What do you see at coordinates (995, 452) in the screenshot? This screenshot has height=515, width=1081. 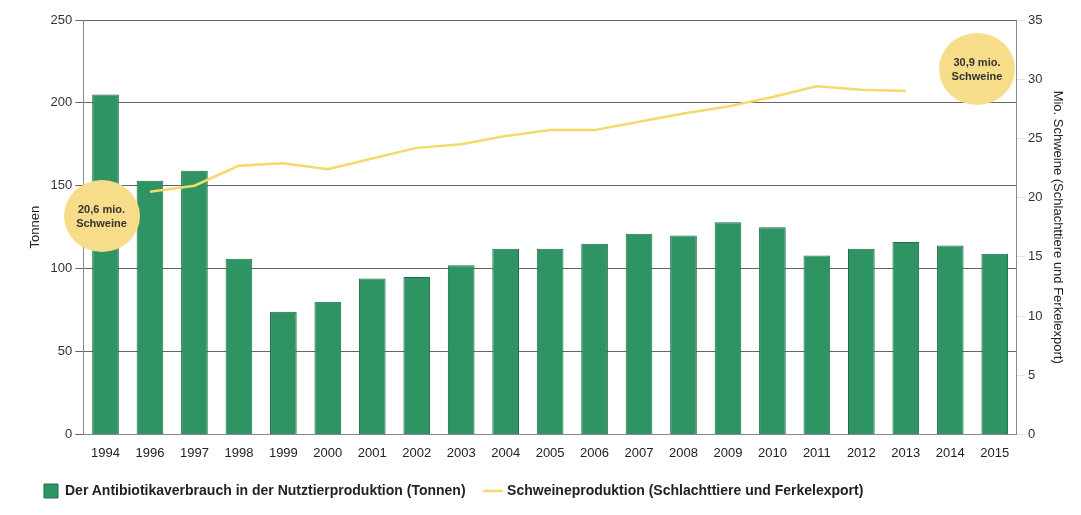 I see `x-tick-label: 2015` at bounding box center [995, 452].